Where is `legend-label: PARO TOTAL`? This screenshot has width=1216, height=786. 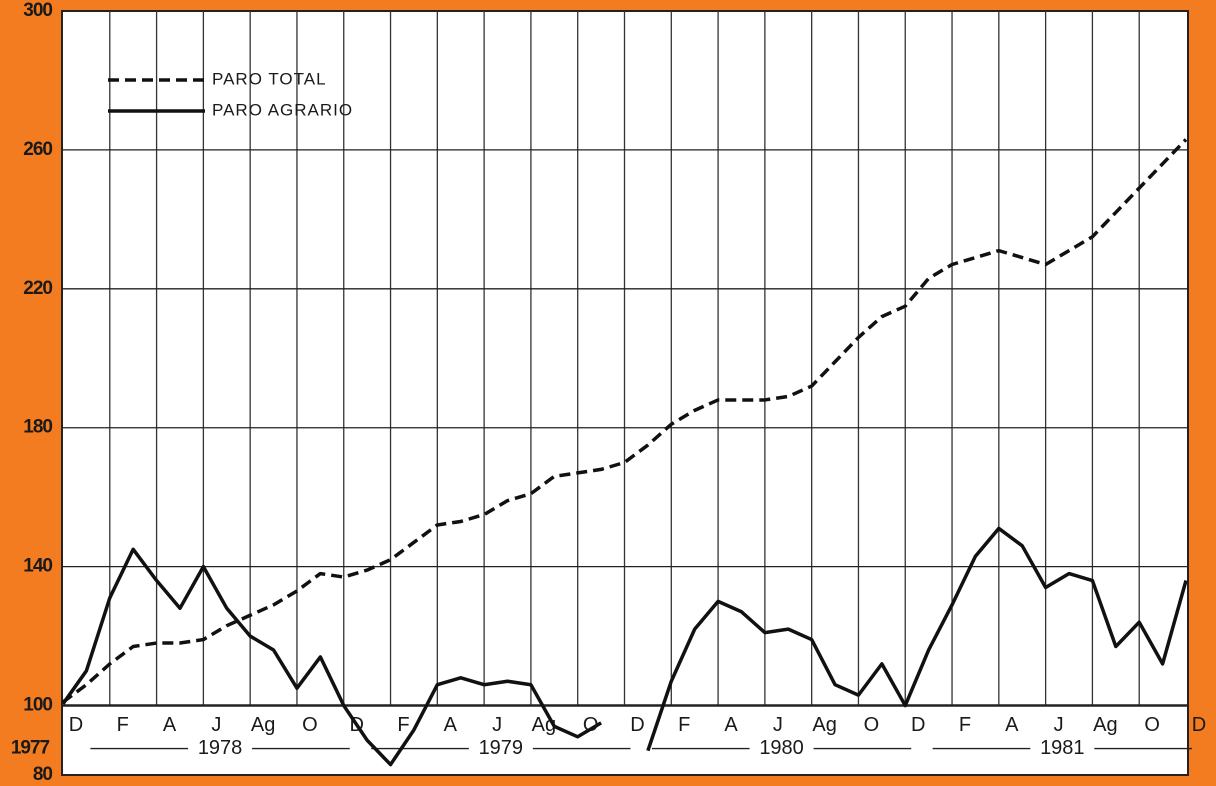 legend-label: PARO TOTAL is located at coordinates (269, 78).